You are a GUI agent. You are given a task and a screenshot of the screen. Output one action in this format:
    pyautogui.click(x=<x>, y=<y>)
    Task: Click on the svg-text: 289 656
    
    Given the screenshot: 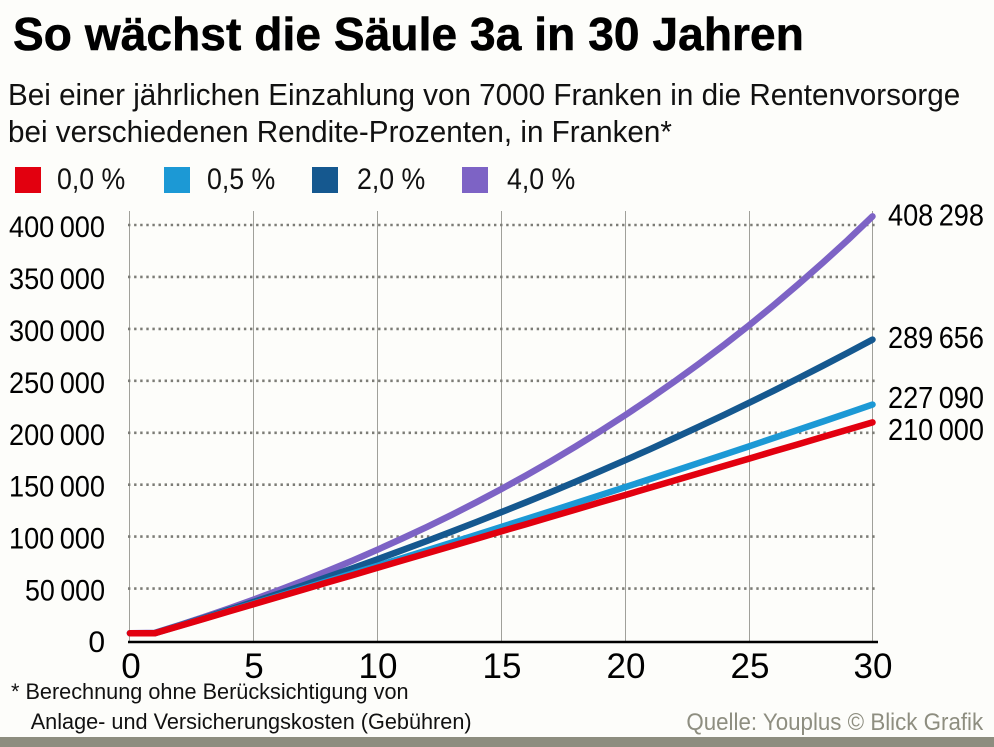 What is the action you would take?
    pyautogui.click(x=936, y=337)
    